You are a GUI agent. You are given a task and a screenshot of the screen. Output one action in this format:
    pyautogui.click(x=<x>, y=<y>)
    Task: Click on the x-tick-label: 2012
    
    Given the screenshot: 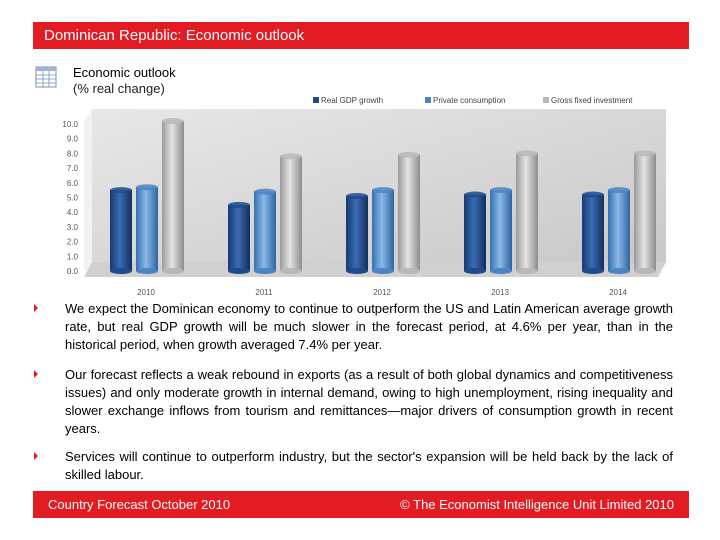 What is the action you would take?
    pyautogui.click(x=382, y=292)
    